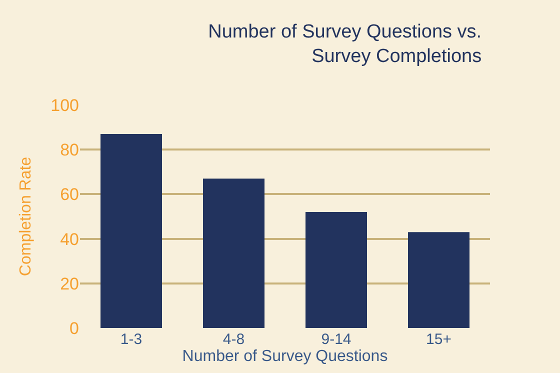 The image size is (560, 373). What do you see at coordinates (69, 194) in the screenshot?
I see `y-tick-label: 60` at bounding box center [69, 194].